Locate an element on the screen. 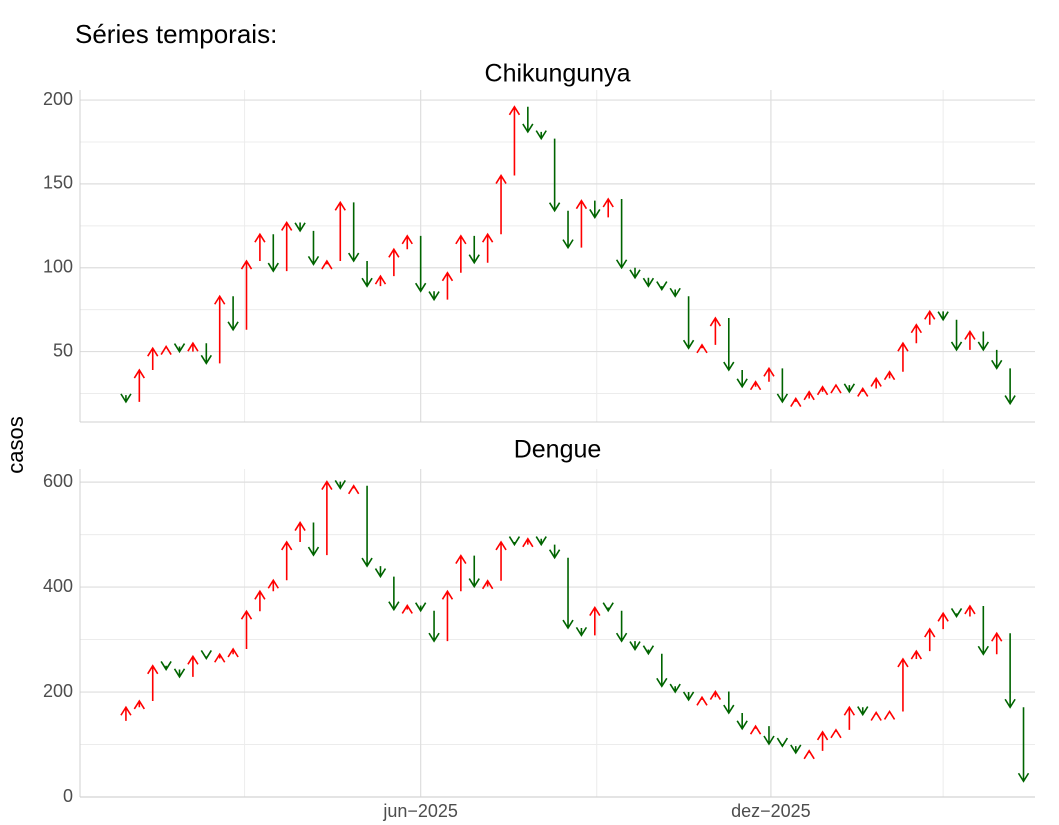 The width and height of the screenshot is (1059, 825). y-tick-label: 100 is located at coordinates (58, 266).